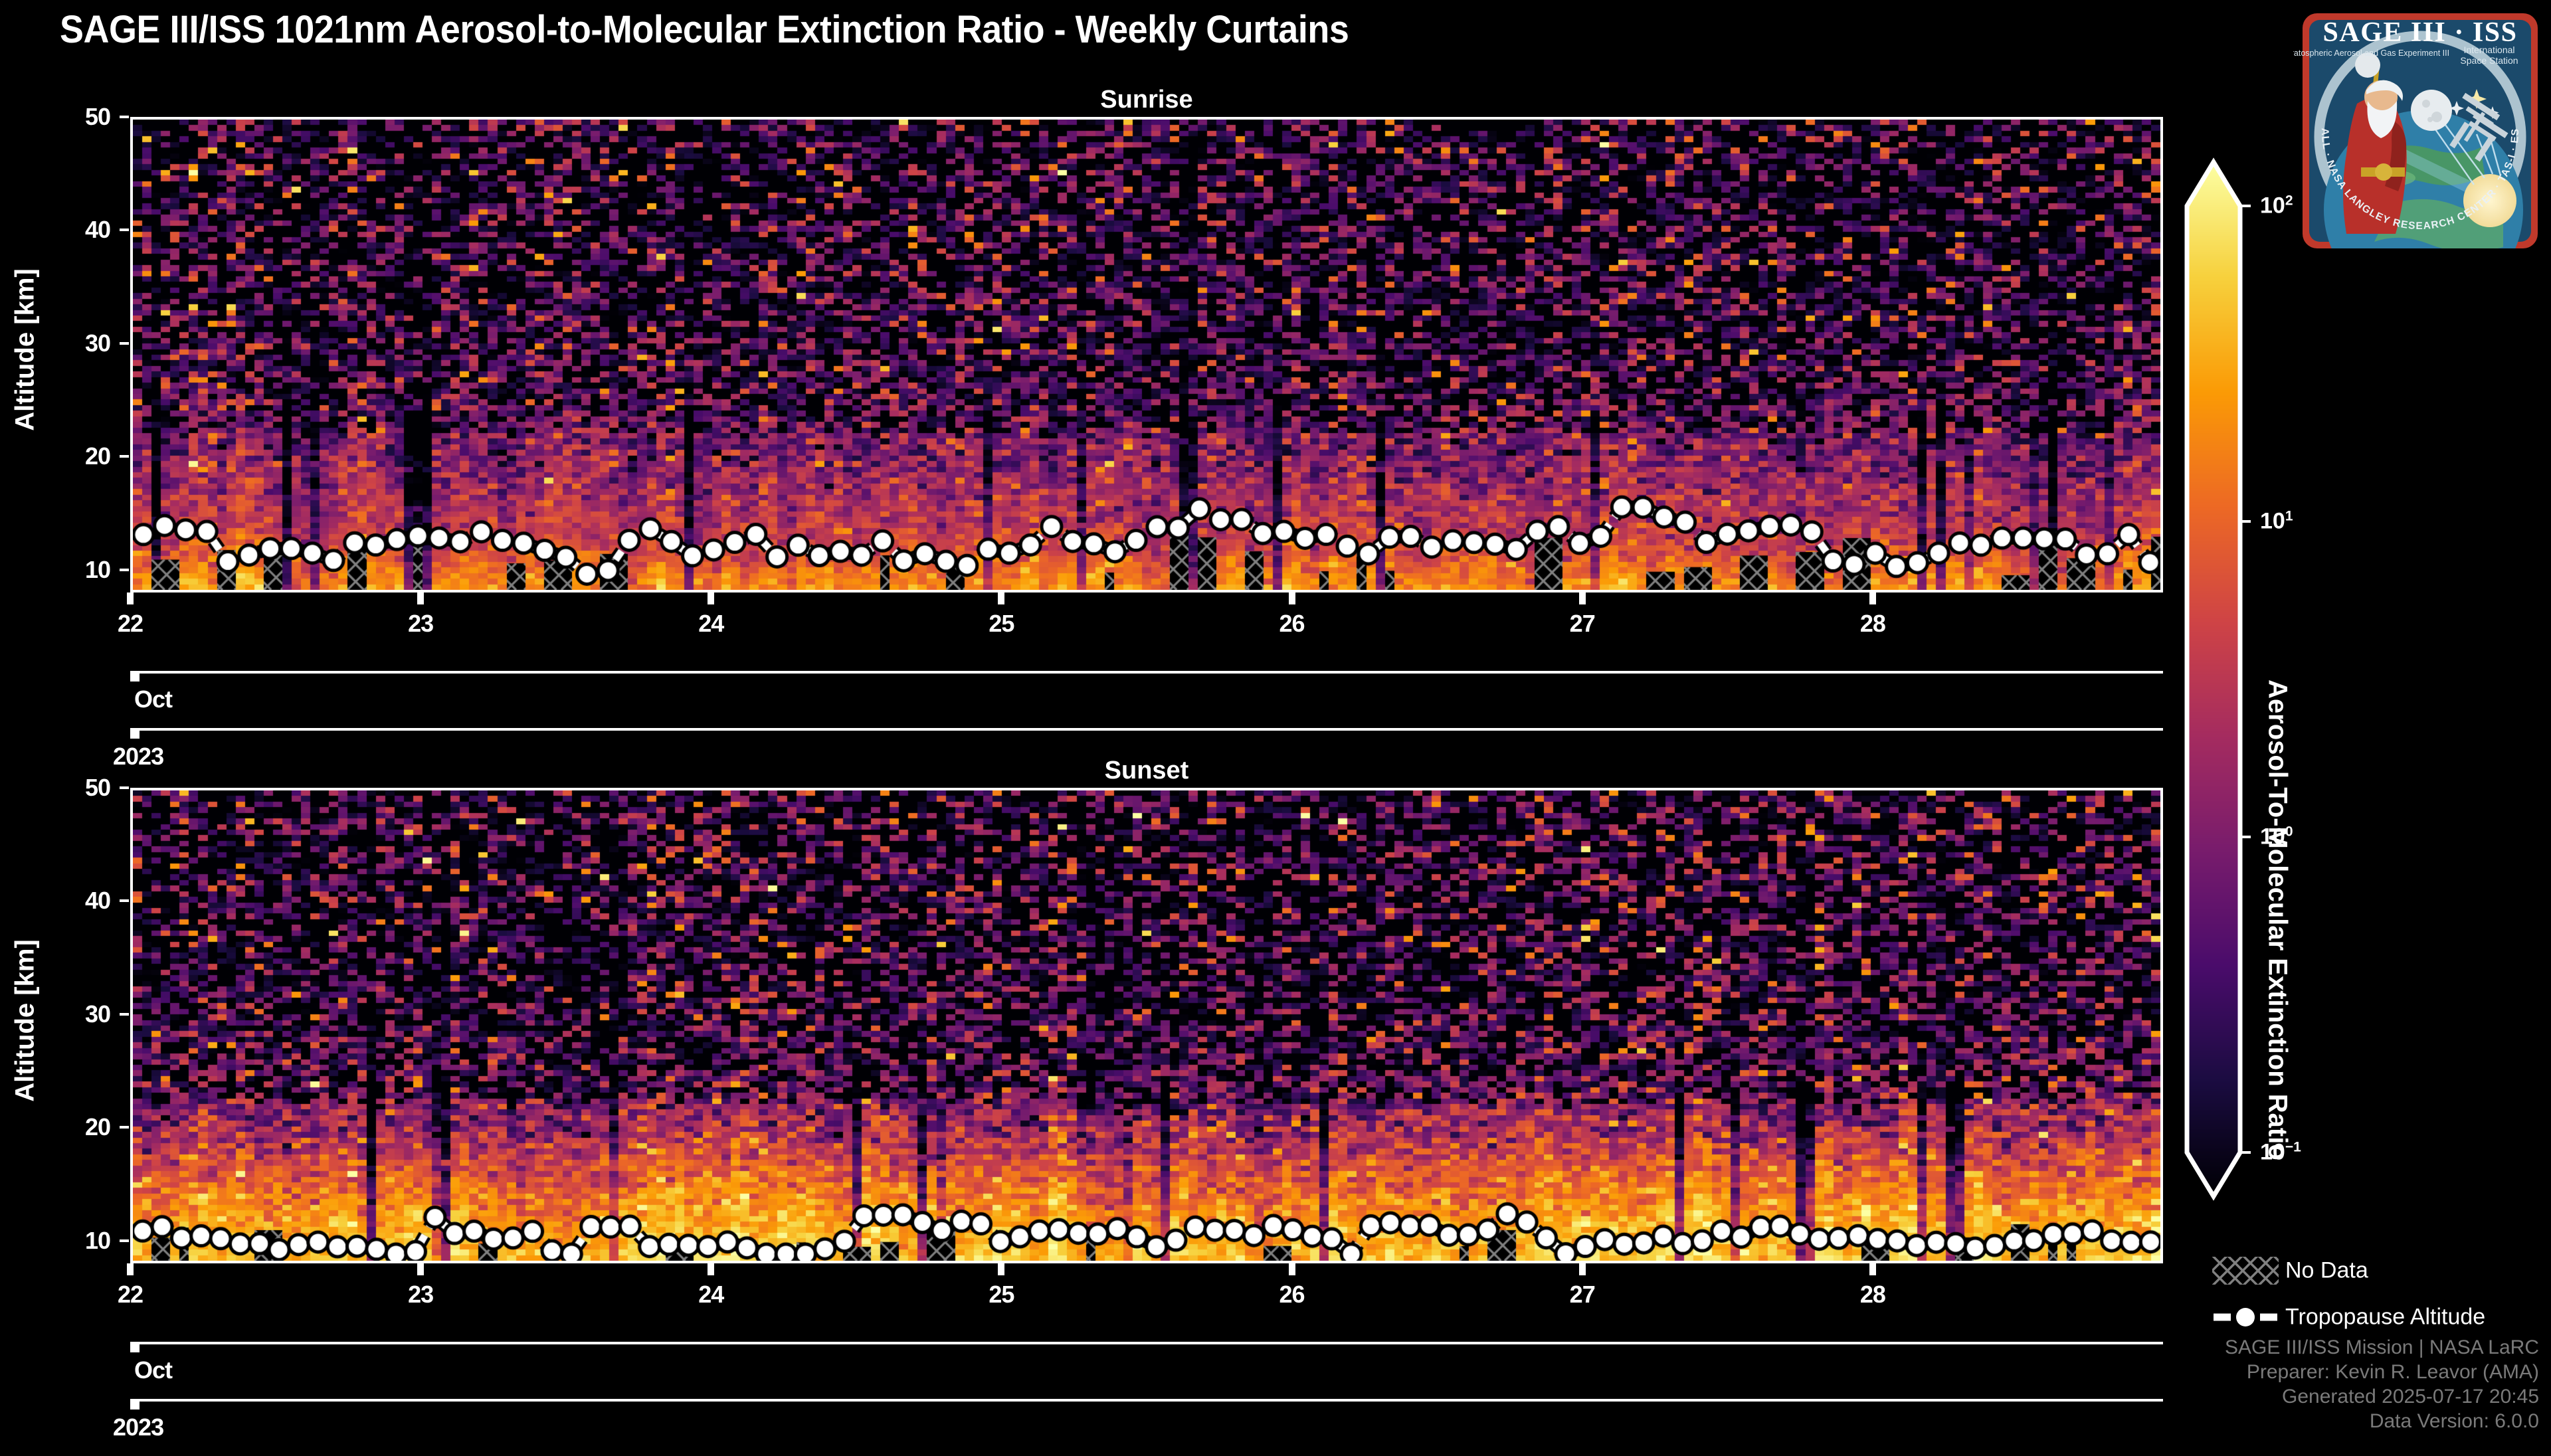 Image resolution: width=2551 pixels, height=1456 pixels. I want to click on tropopause-marker-icon, so click(2245, 1317).